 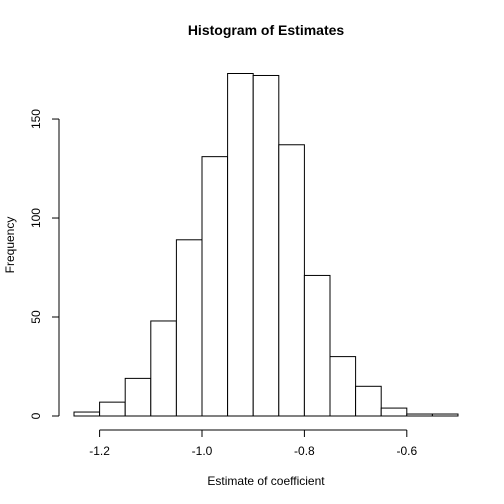 I want to click on y-axis: 0 50 100 150, so click(x=44, y=264).